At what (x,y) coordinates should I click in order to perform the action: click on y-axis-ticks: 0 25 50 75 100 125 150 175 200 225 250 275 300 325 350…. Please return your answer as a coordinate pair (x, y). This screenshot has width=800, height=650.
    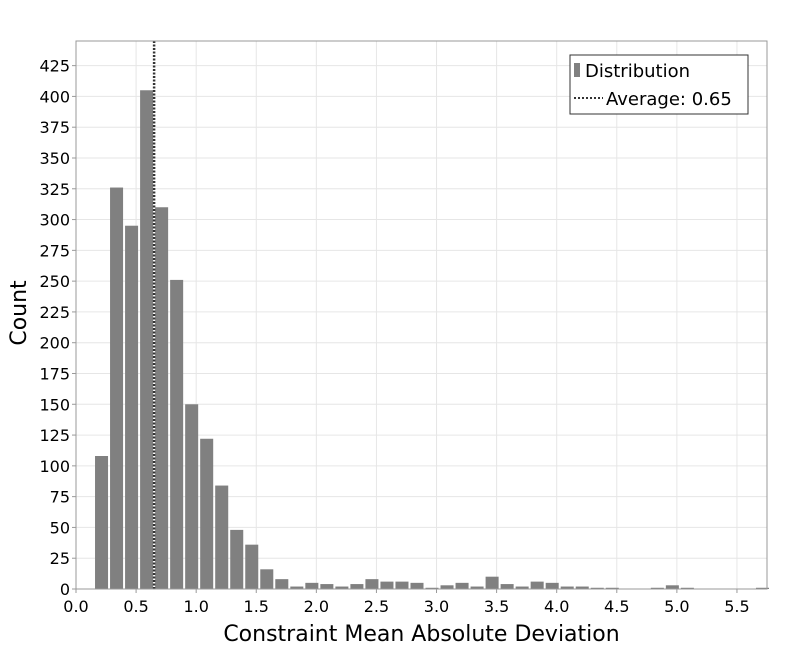
    Looking at the image, I should click on (57, 328).